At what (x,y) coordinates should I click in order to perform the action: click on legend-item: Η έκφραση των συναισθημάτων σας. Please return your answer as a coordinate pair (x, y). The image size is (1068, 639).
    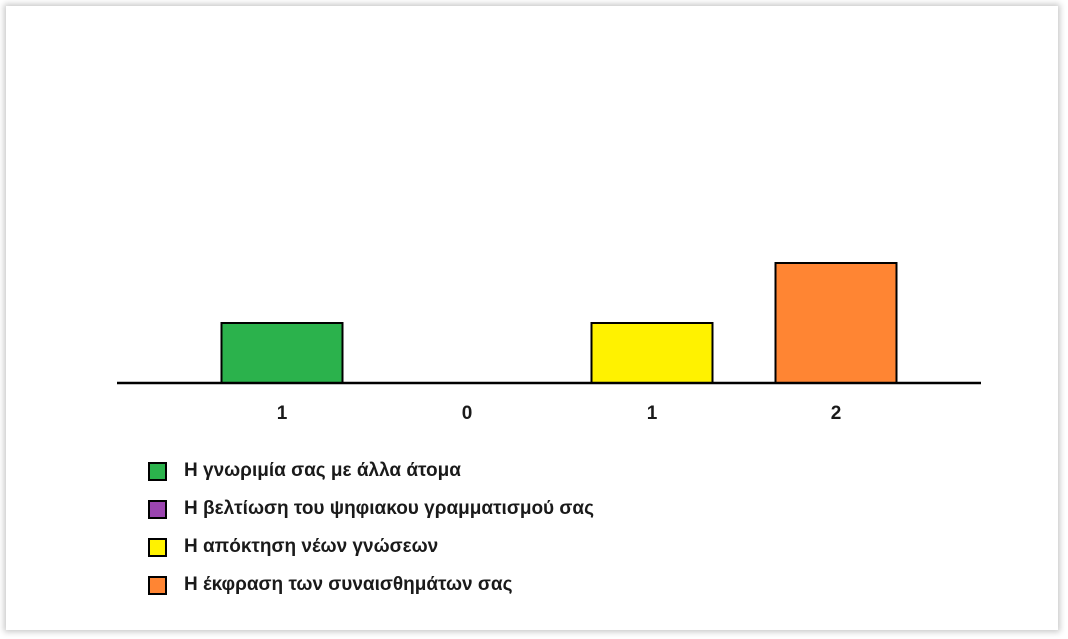
    Looking at the image, I should click on (371, 585).